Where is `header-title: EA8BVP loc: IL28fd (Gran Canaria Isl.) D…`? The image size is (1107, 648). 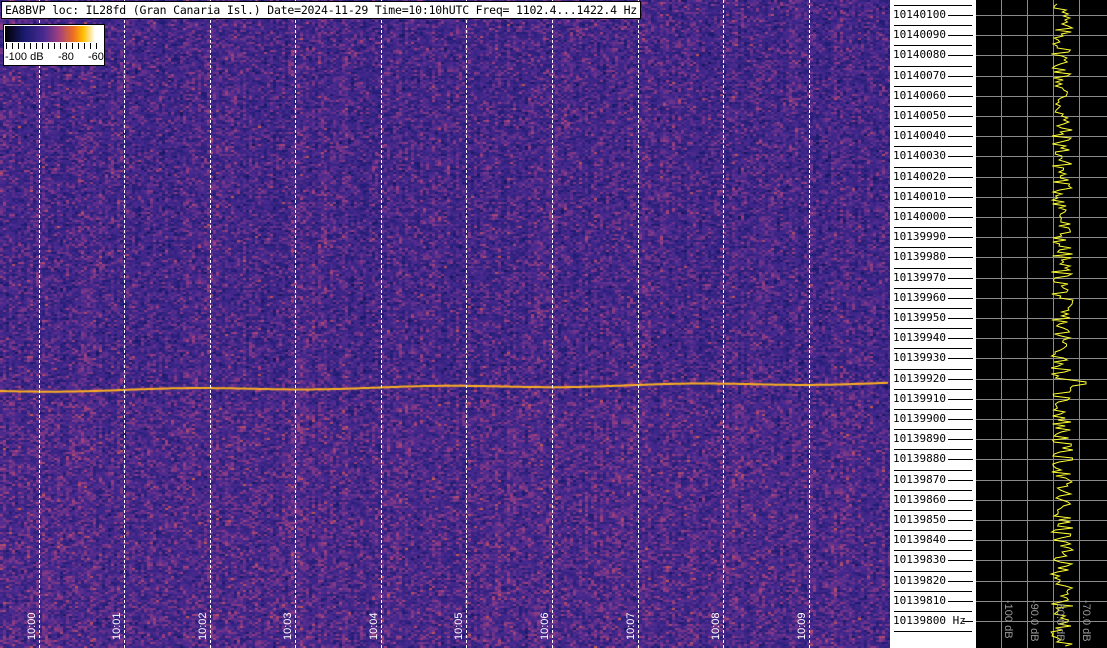 header-title: EA8BVP loc: IL28fd (Gran Canaria Isl.) D… is located at coordinates (321, 10).